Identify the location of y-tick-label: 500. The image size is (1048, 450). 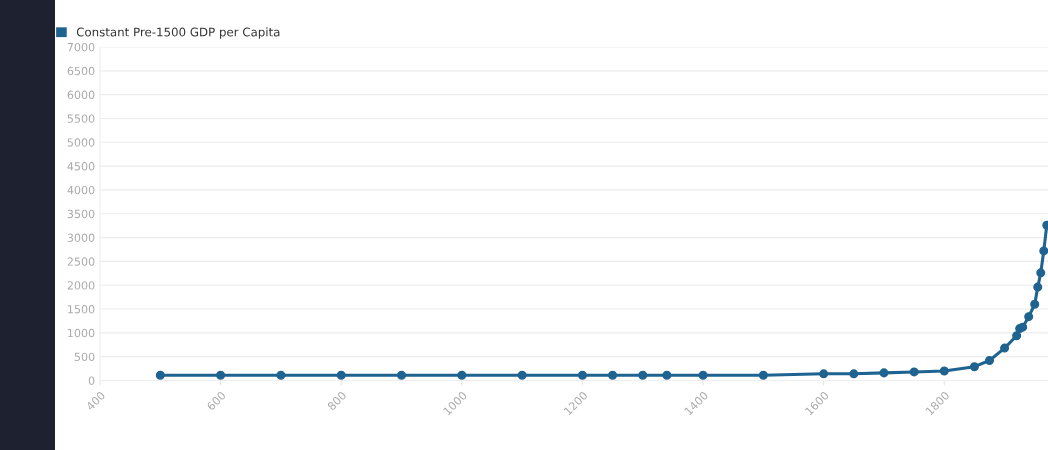
(84, 357).